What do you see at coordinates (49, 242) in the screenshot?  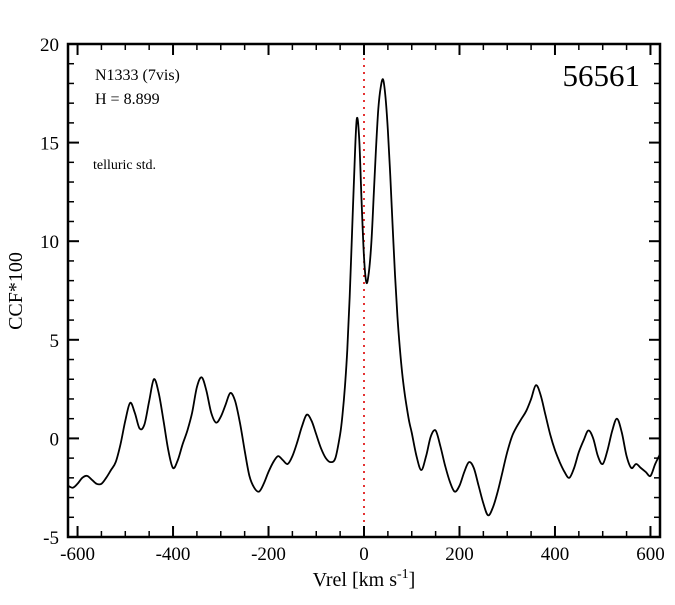 I see `y-tick-label: 10` at bounding box center [49, 242].